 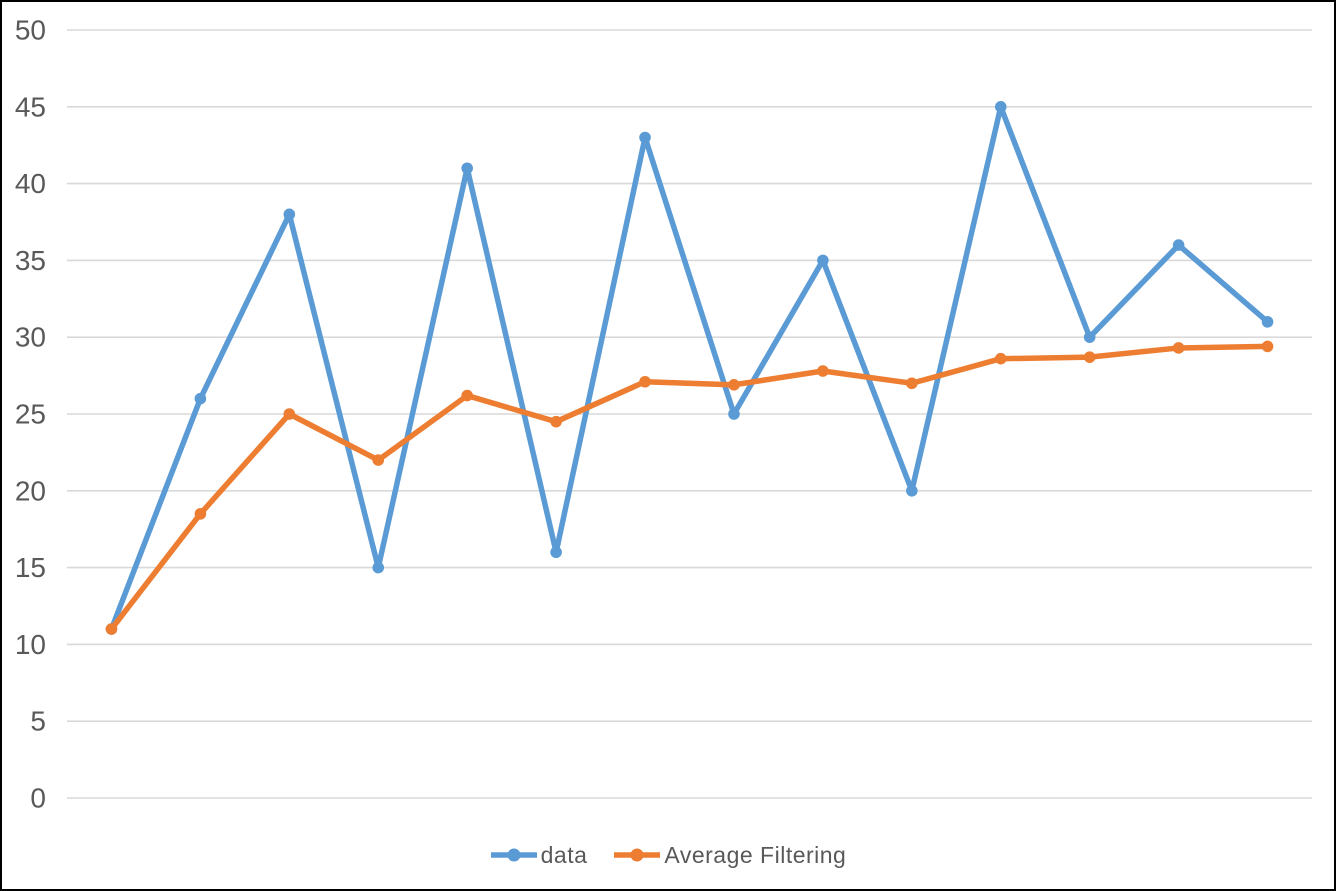 I want to click on y-tick-label-50: 50, so click(x=30, y=30).